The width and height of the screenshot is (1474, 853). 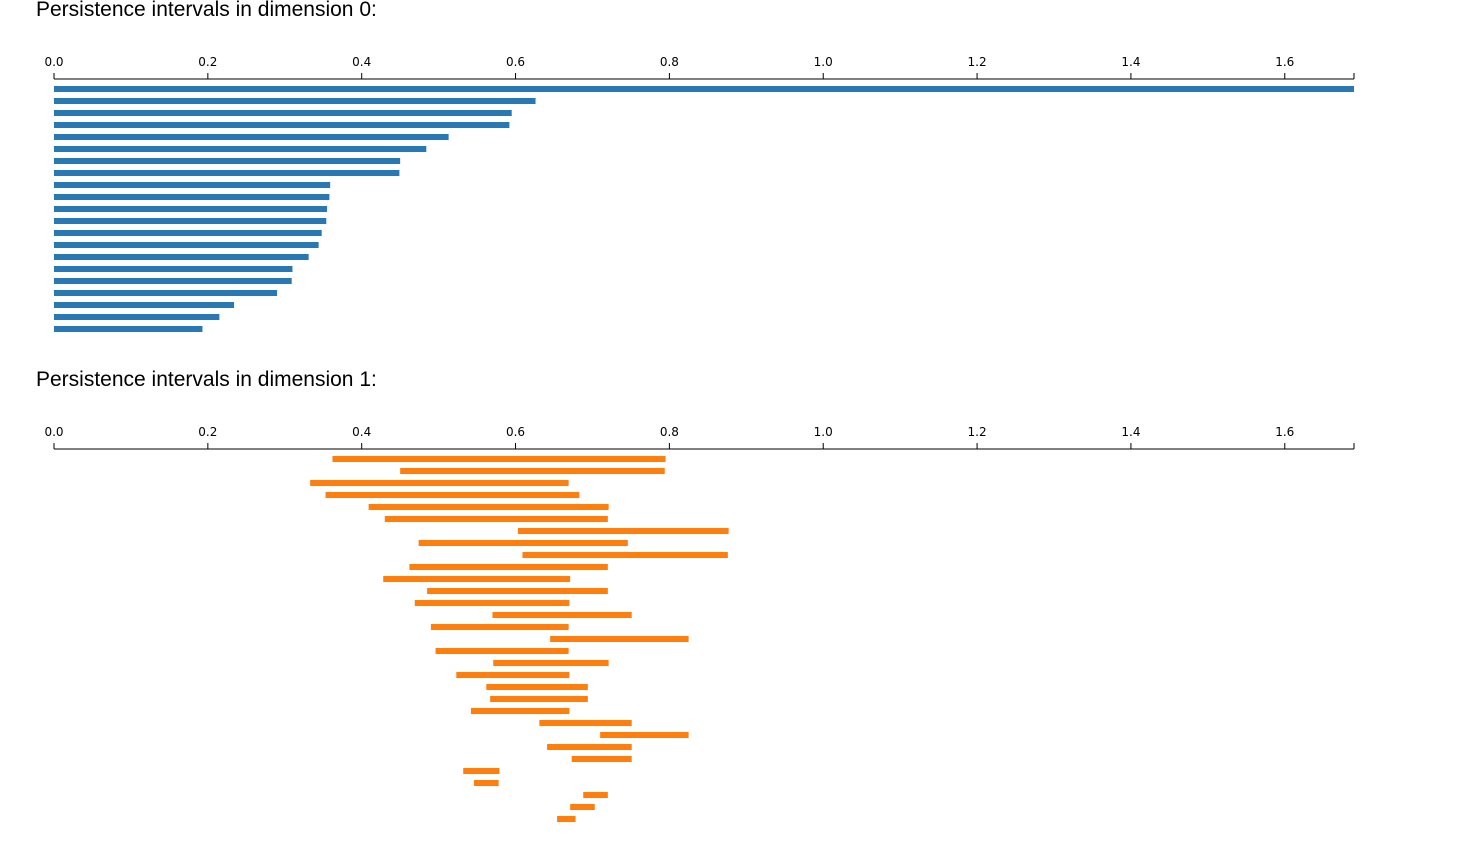 I want to click on chart-title-dimension-0: Persistence intervals in dimension 0:, so click(x=206, y=10).